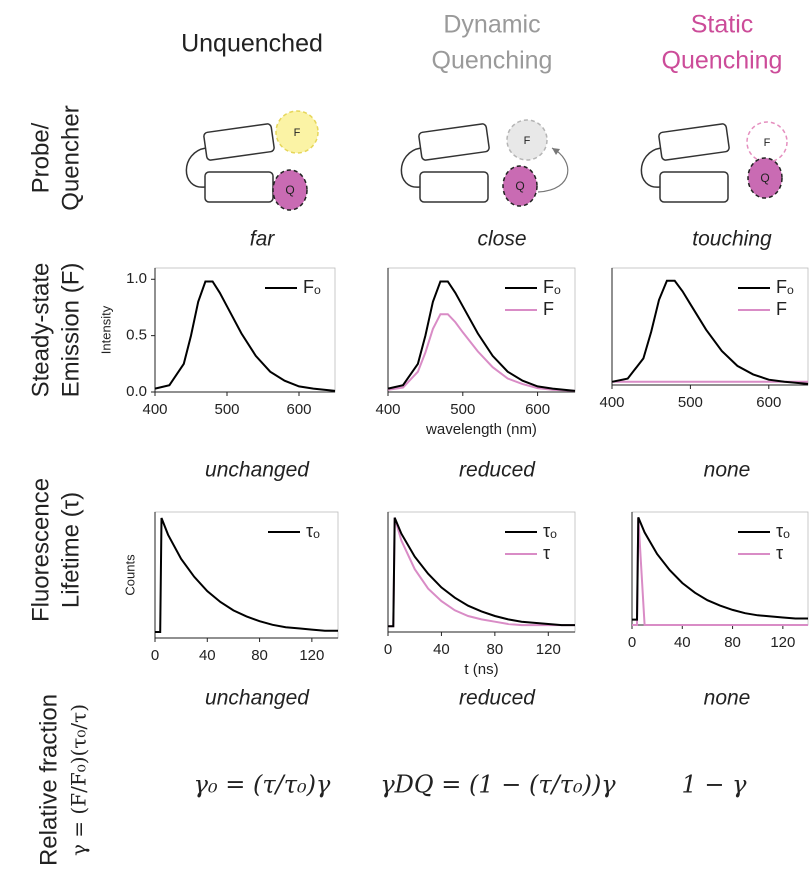  I want to click on y-axis-label: Intensity, so click(105, 329).